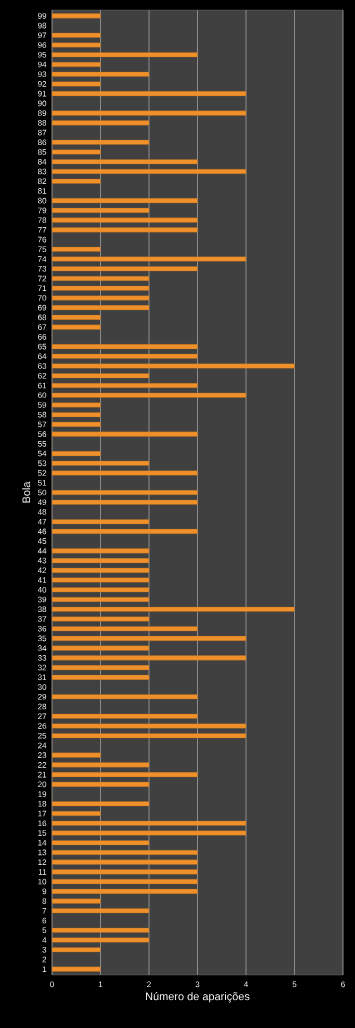  I want to click on y-axis-title: Bola, so click(26, 492).